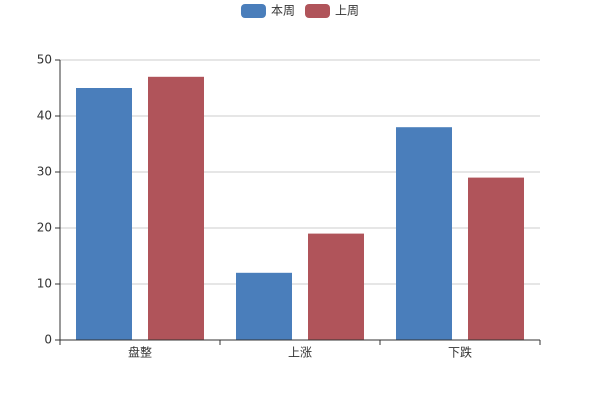 The height and width of the screenshot is (400, 600). Describe the element at coordinates (44, 172) in the screenshot. I see `y-tick-label: 30` at that location.